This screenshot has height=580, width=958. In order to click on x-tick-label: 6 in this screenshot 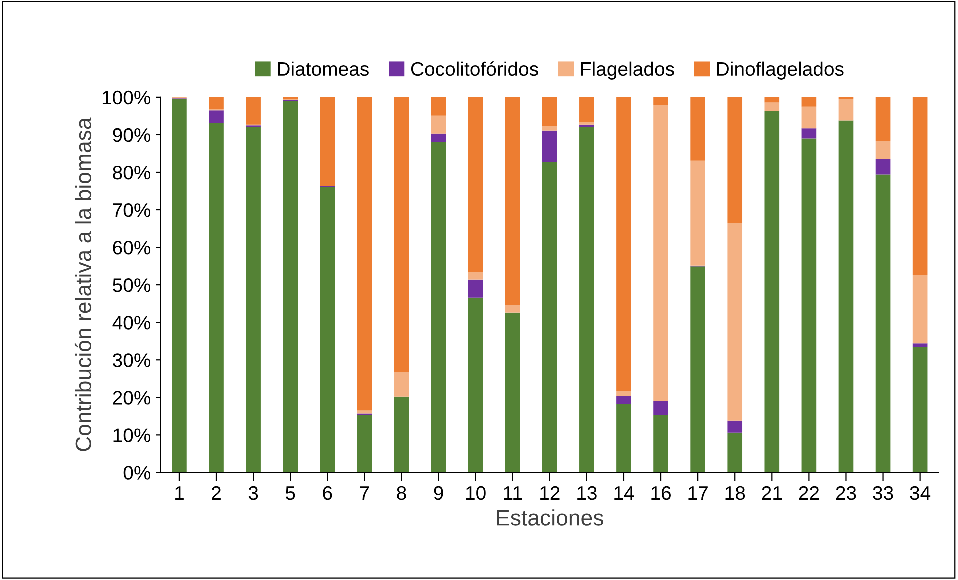, I will do `click(327, 493)`.